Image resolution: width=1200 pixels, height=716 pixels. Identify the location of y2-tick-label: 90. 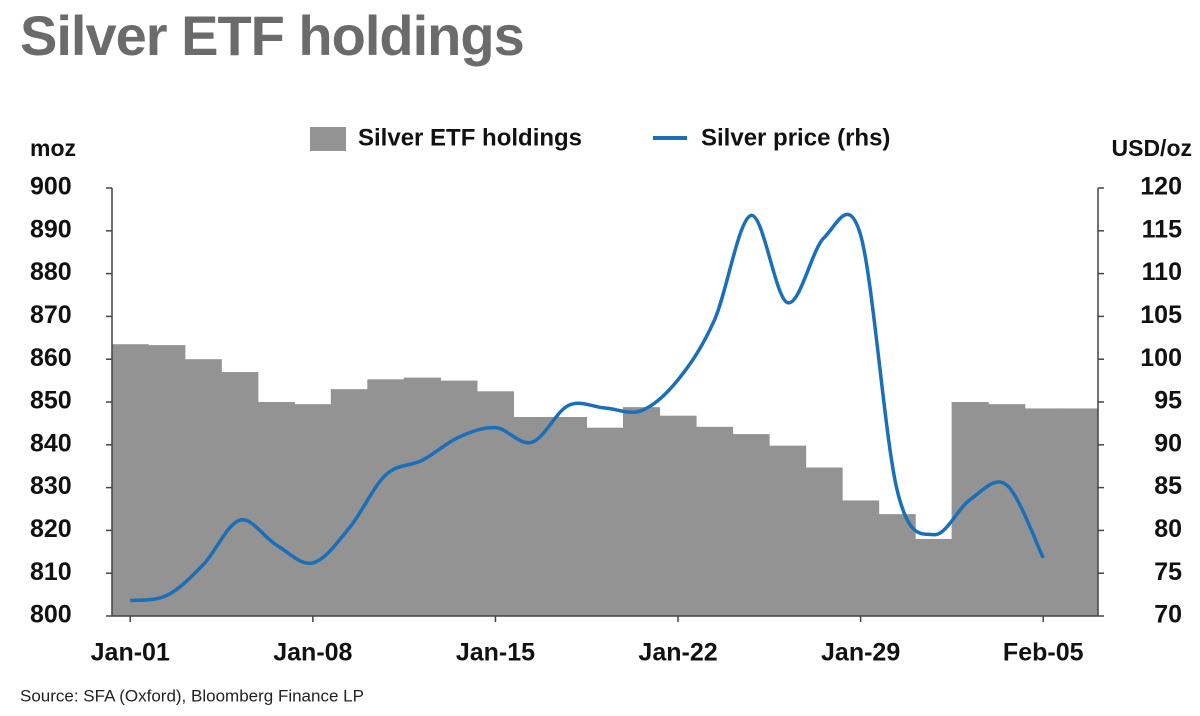
(1168, 443).